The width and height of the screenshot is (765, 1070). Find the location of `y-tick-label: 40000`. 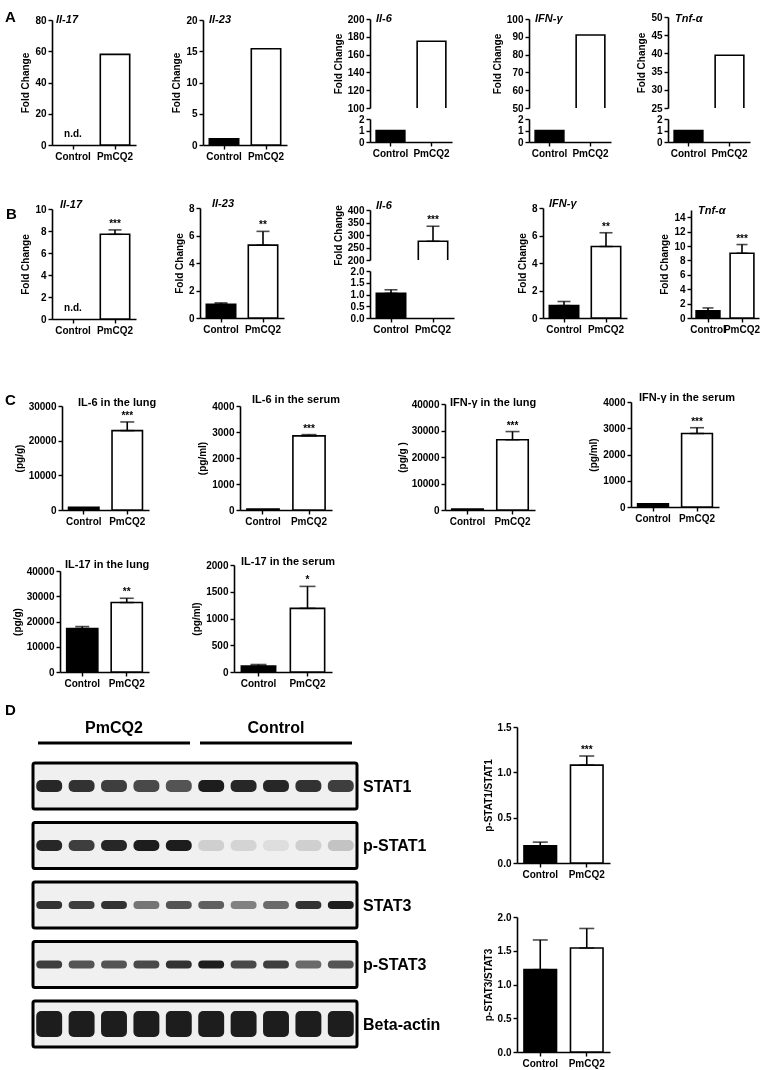

y-tick-label: 40000 is located at coordinates (425, 404).